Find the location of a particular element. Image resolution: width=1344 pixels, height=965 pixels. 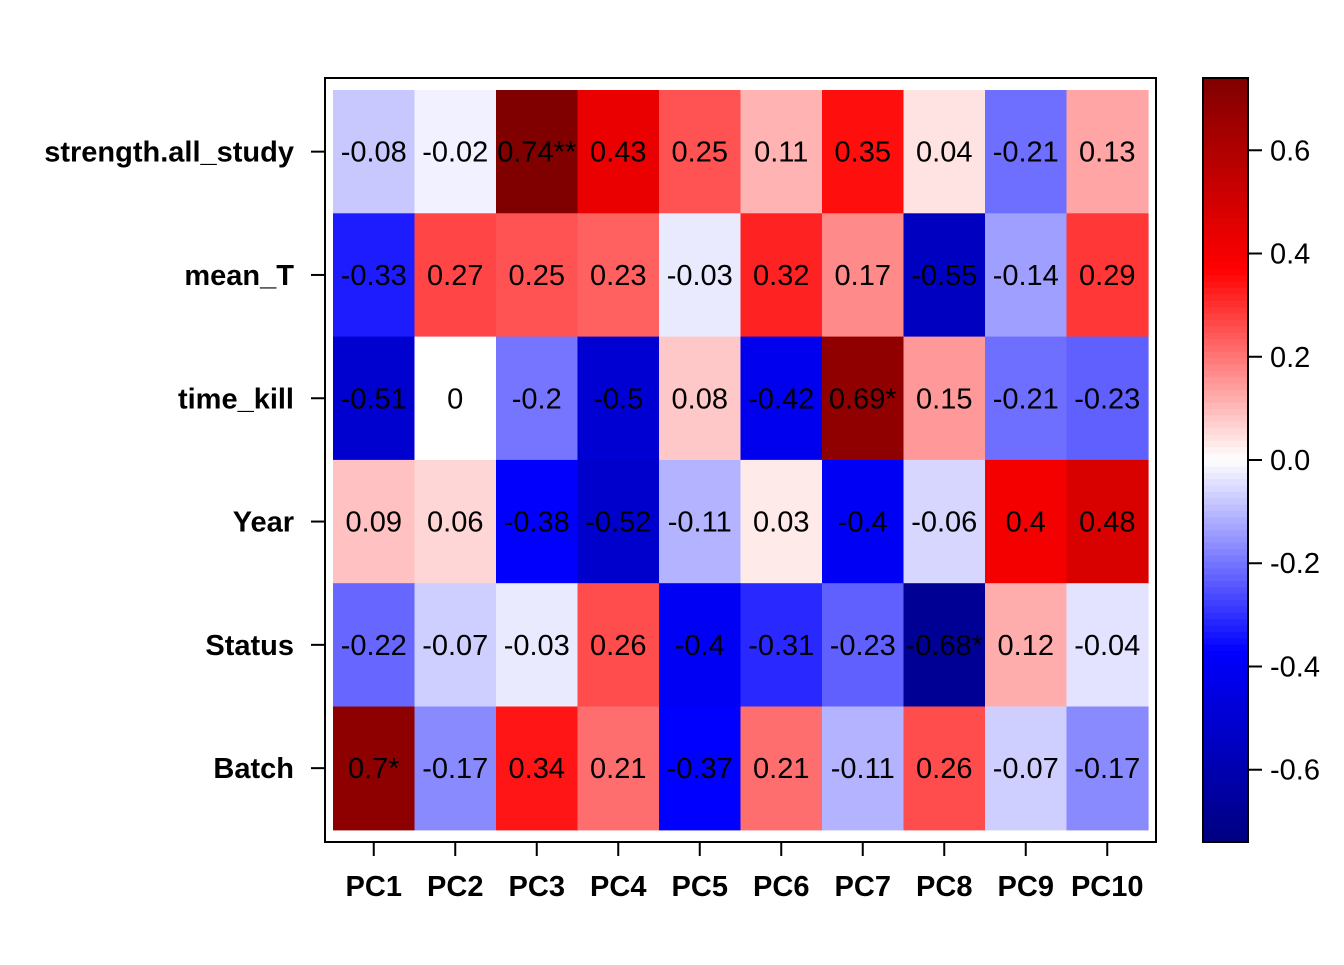

row-label: mean_T is located at coordinates (239, 276).